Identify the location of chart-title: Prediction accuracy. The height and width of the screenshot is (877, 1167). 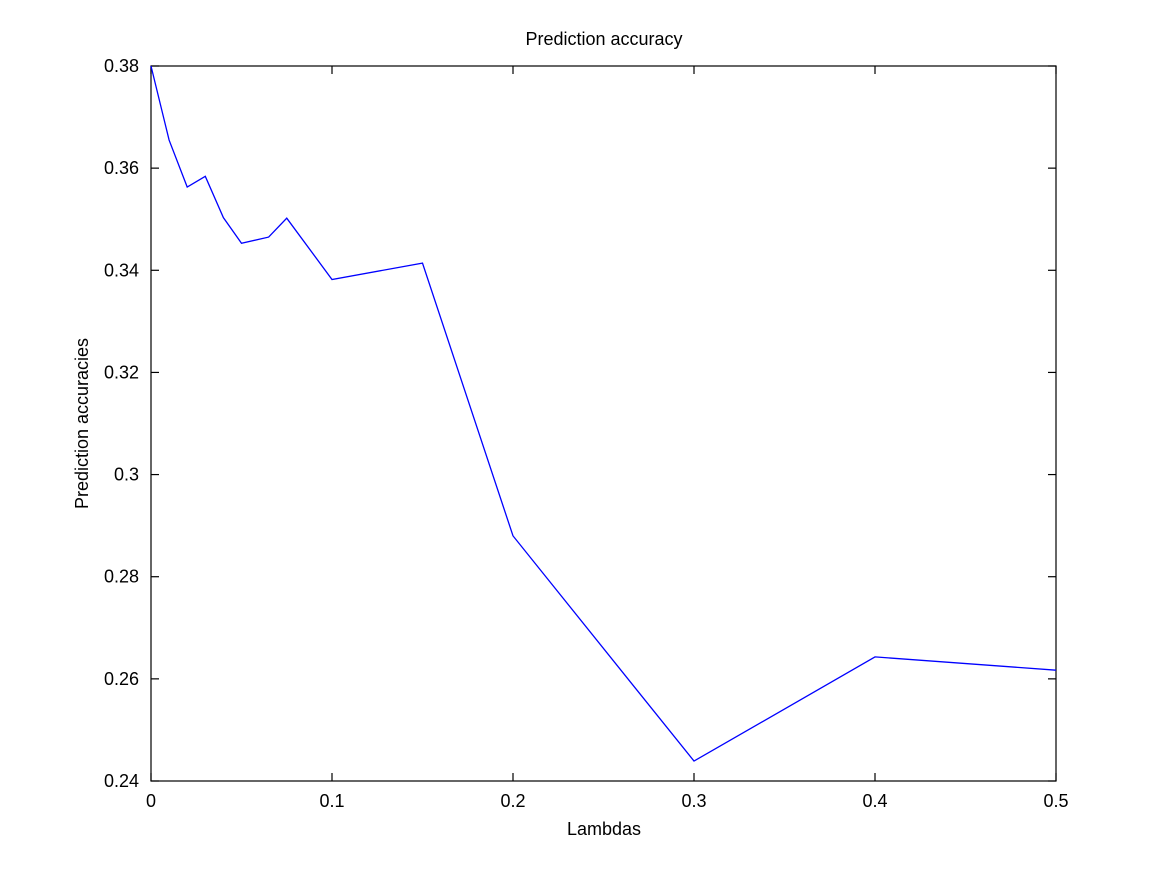
(603, 39).